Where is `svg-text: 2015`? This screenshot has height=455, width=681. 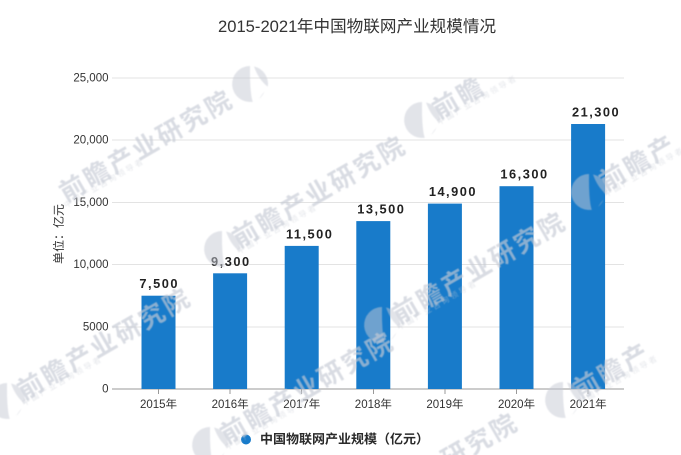
svg-text: 2015 is located at coordinates (153, 405).